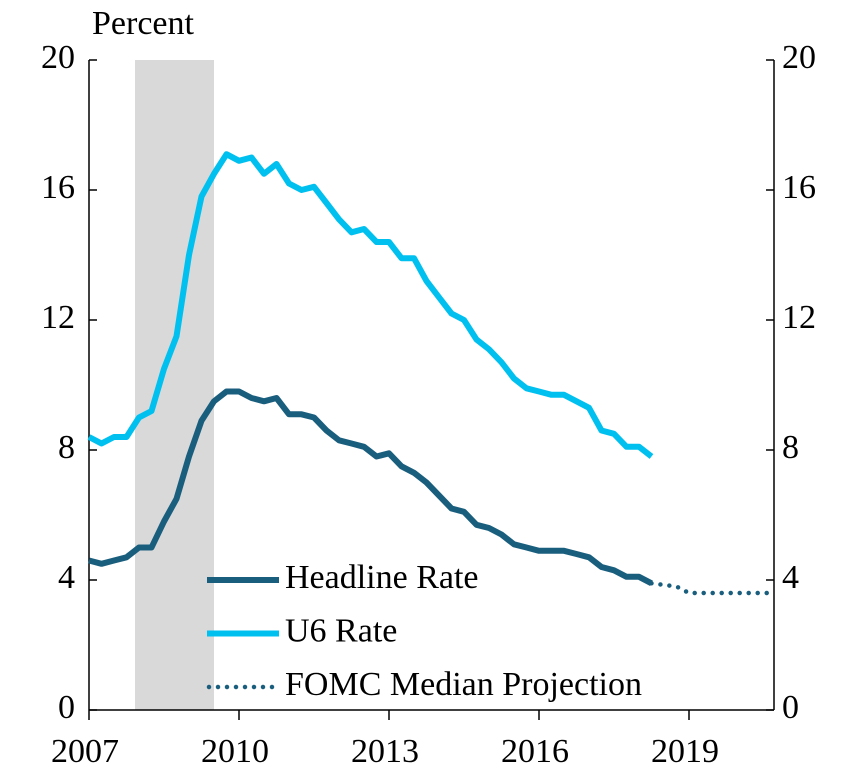 The image size is (852, 774). Describe the element at coordinates (58, 57) in the screenshot. I see `y-tick-label: 20` at that location.